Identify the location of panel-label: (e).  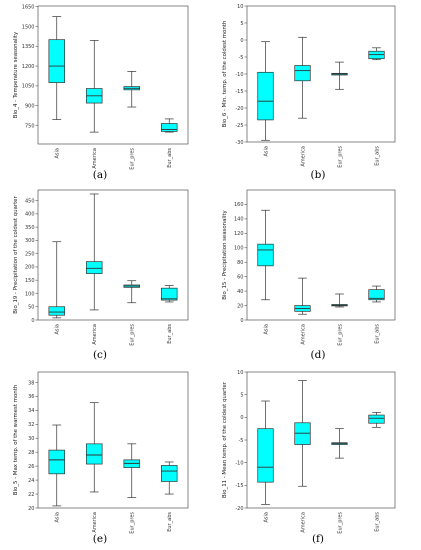
(100, 539).